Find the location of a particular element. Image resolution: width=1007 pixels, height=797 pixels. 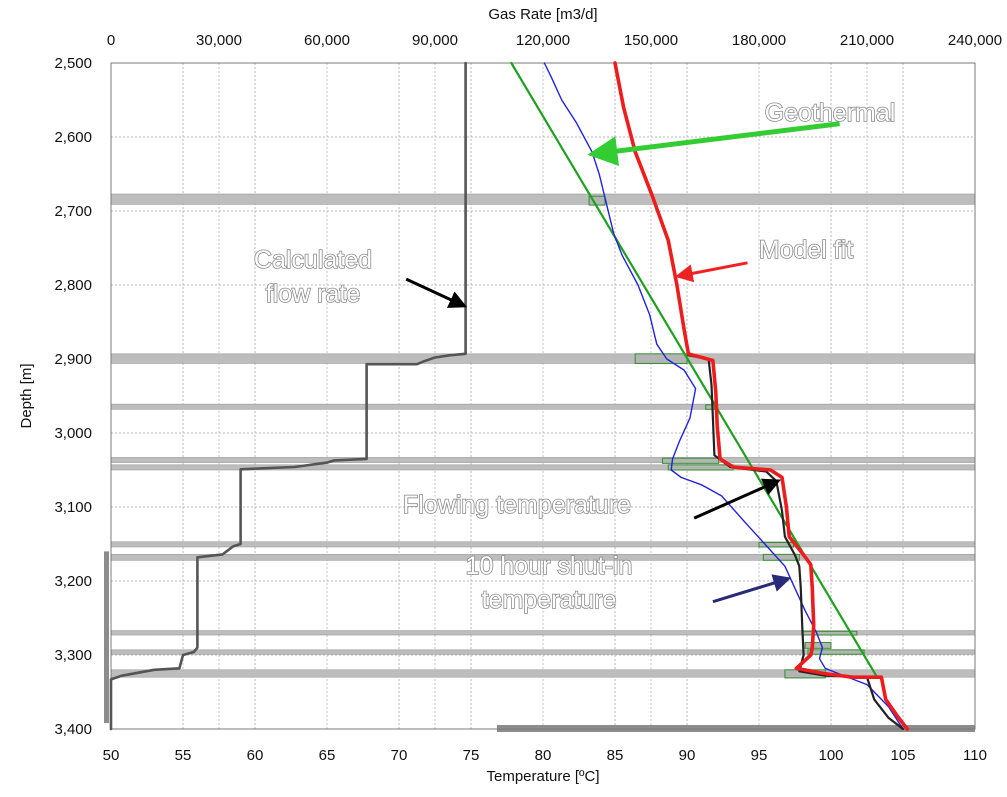

y-tick-label-5: 3,000 is located at coordinates (73, 433).